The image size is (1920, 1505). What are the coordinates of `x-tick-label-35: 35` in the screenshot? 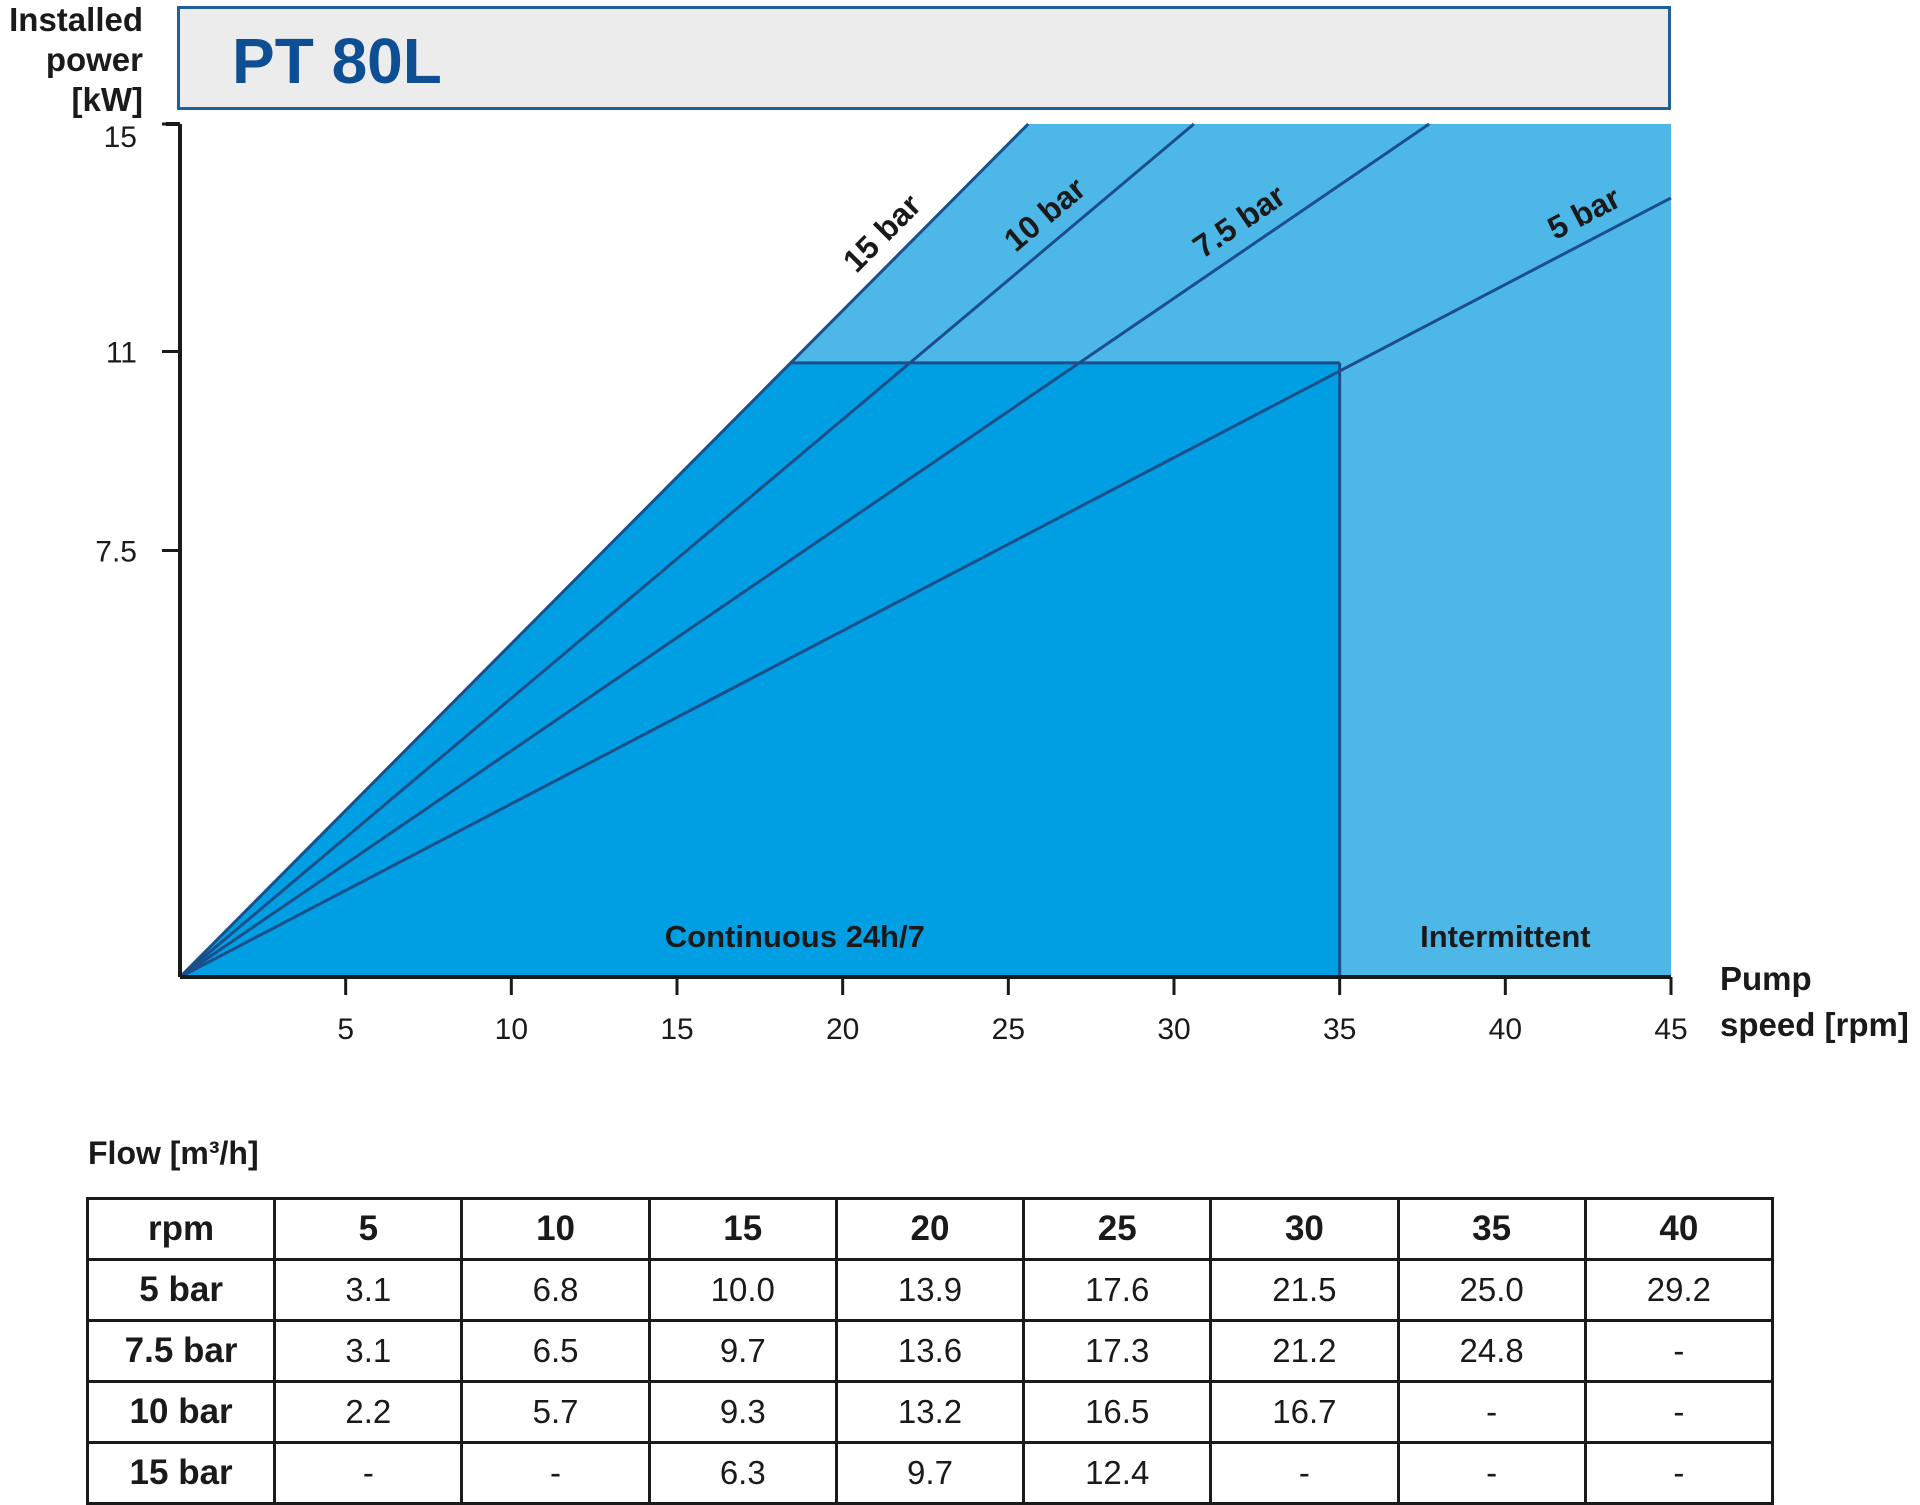 It's located at (1339, 1029).